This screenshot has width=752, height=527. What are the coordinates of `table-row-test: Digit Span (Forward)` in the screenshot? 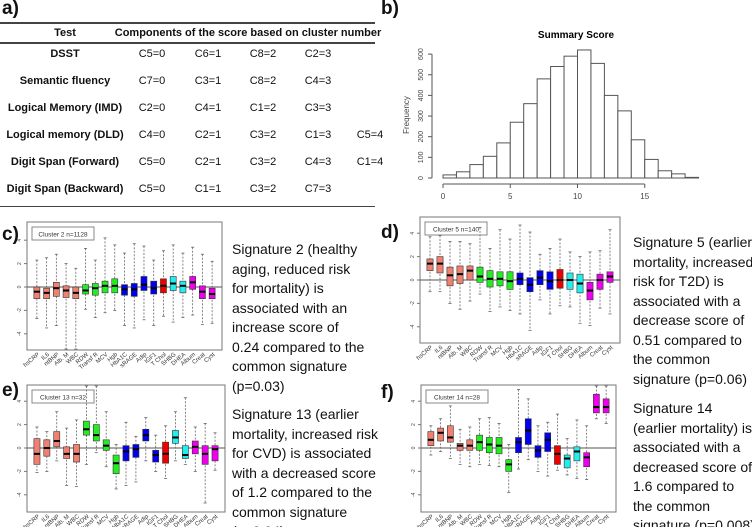 It's located at (65, 162).